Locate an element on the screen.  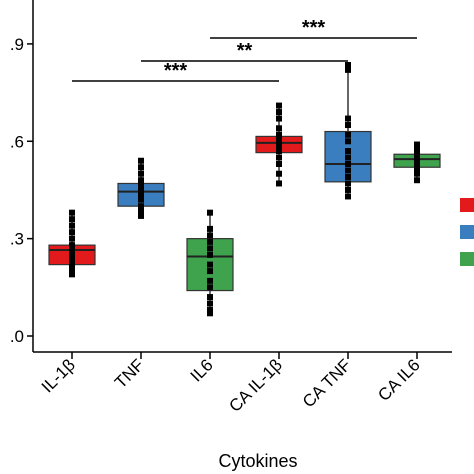
x-tick-label: TNF is located at coordinates (129, 373).